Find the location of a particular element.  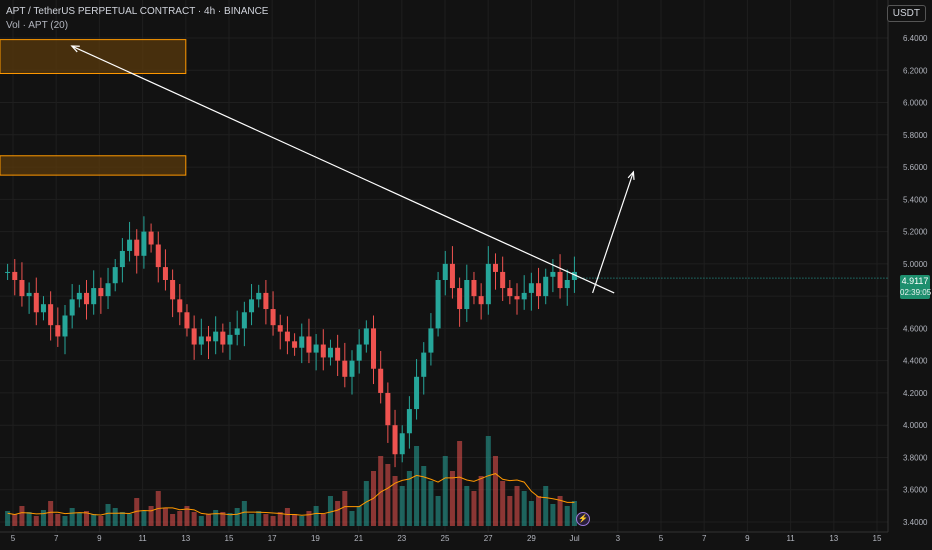

volume-indicator-label: Vol · APT (20) is located at coordinates (37, 25).